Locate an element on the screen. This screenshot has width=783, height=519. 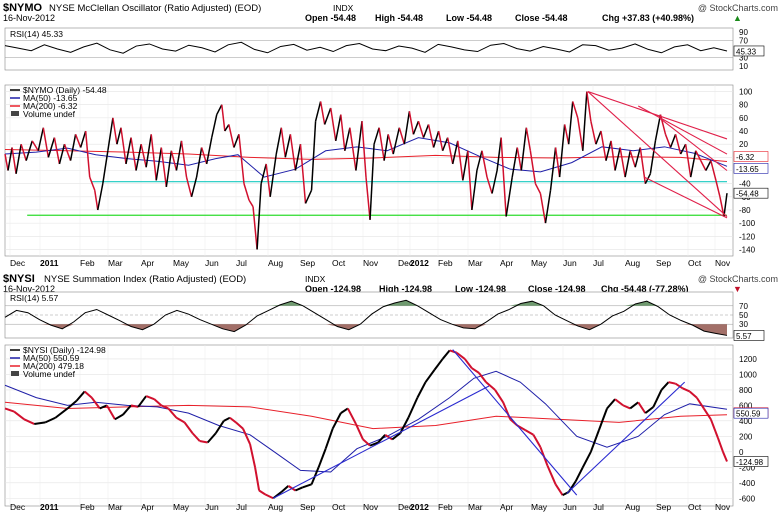
rsi-tick-label: 50 is located at coordinates (743, 315).